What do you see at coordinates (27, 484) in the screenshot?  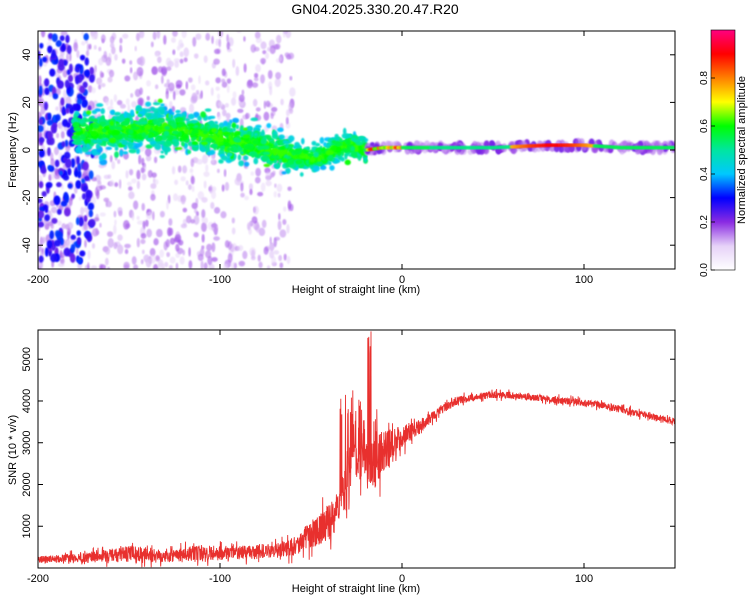 I see `y-tick-label: 2000` at bounding box center [27, 484].